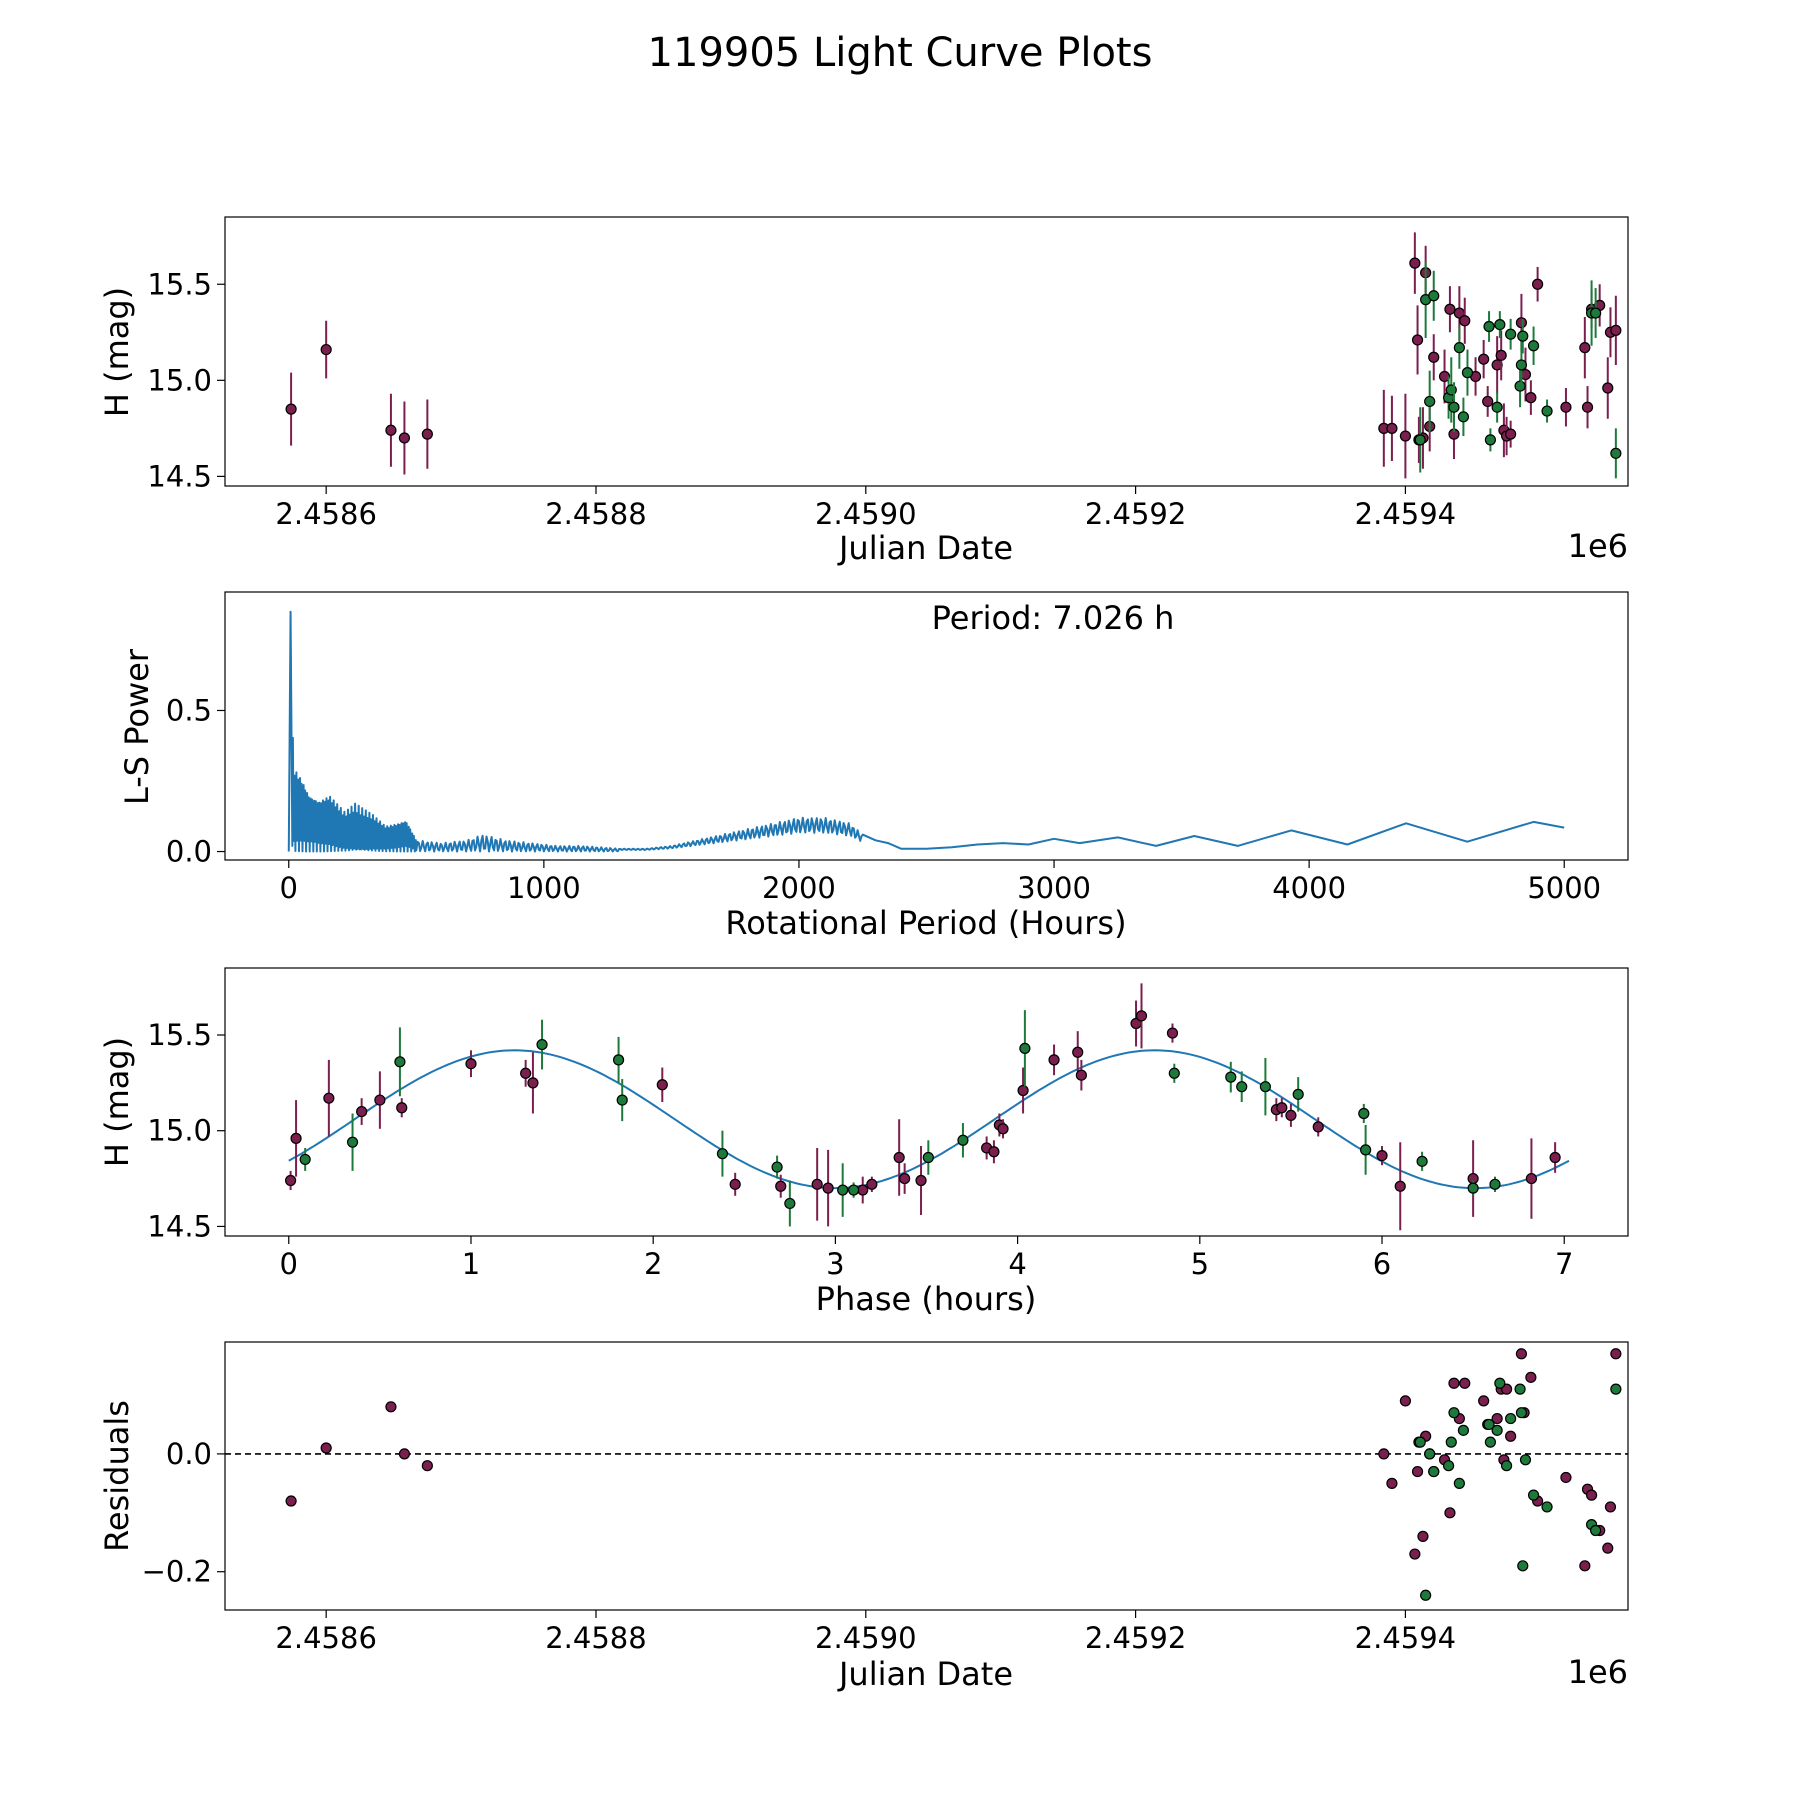 The height and width of the screenshot is (1800, 1800). What do you see at coordinates (926, 1102) in the screenshot?
I see `phase-folded-frame` at bounding box center [926, 1102].